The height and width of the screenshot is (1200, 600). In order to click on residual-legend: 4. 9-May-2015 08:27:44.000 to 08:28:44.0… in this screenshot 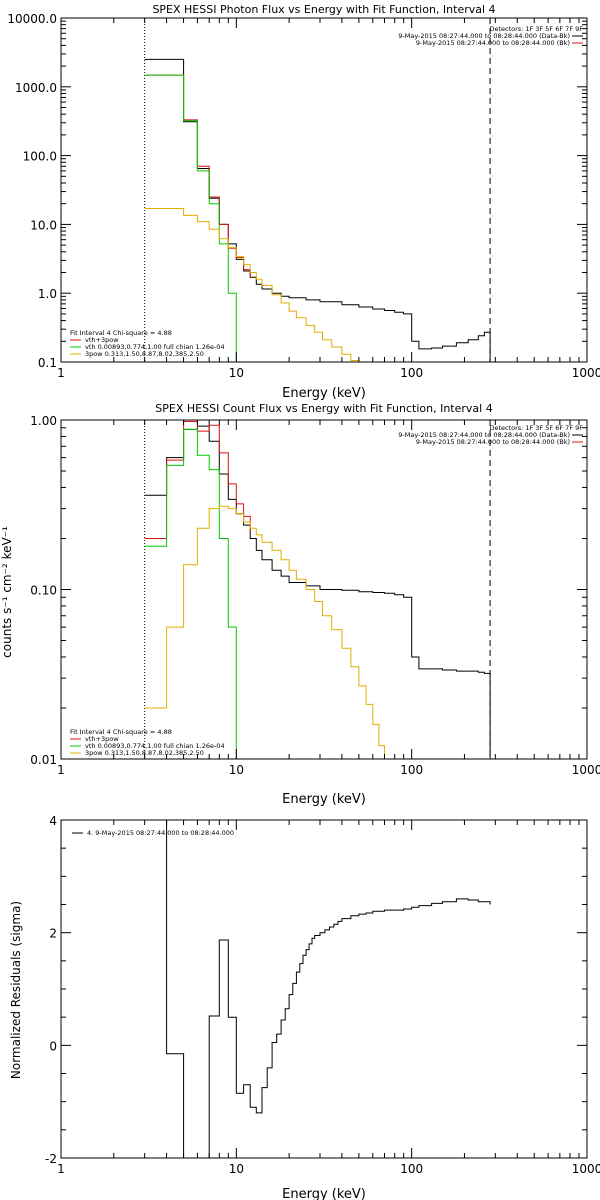, I will do `click(153, 833)`.